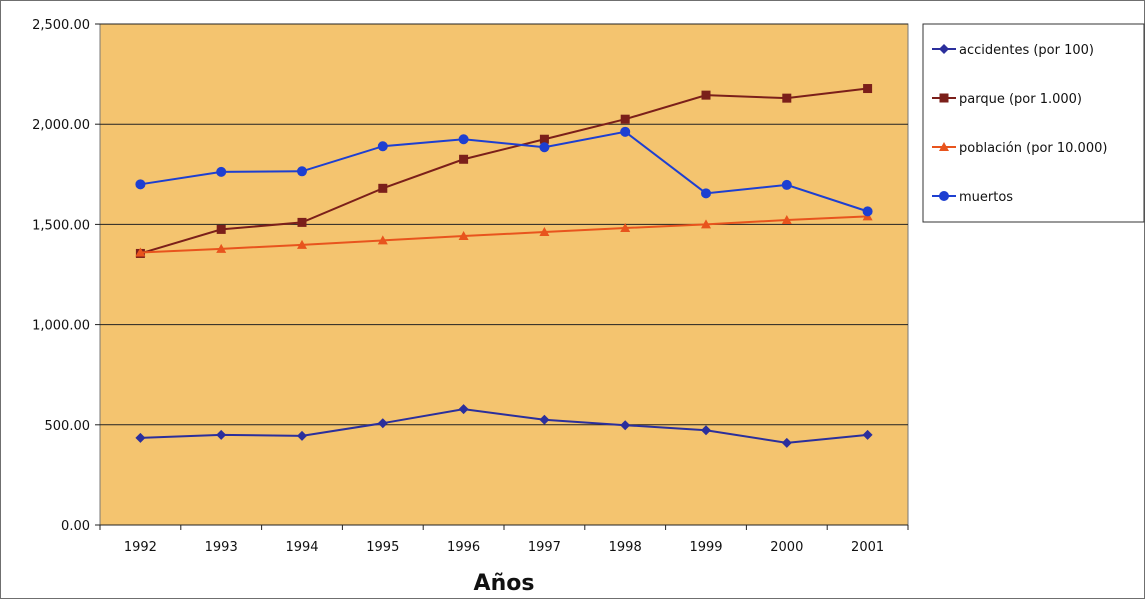  I want to click on x-tick-label: 1999, so click(705, 547).